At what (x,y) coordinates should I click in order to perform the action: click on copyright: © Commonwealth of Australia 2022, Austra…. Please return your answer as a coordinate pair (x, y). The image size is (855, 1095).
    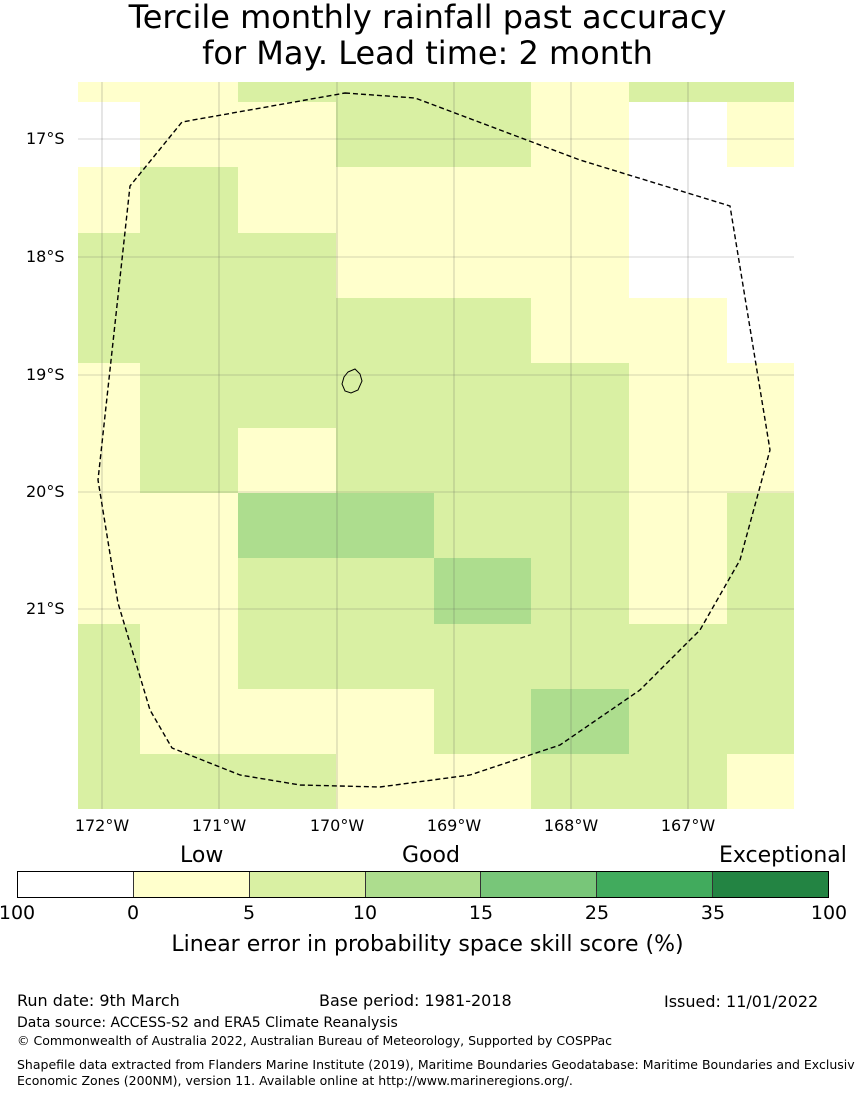
    Looking at the image, I should click on (314, 1040).